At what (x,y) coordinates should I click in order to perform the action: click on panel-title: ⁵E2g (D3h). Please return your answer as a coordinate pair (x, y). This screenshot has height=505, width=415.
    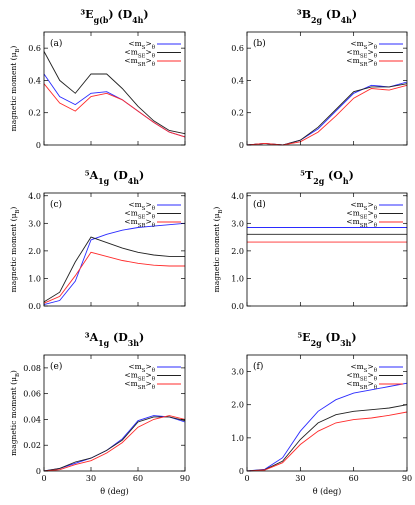
    Looking at the image, I should click on (326, 339).